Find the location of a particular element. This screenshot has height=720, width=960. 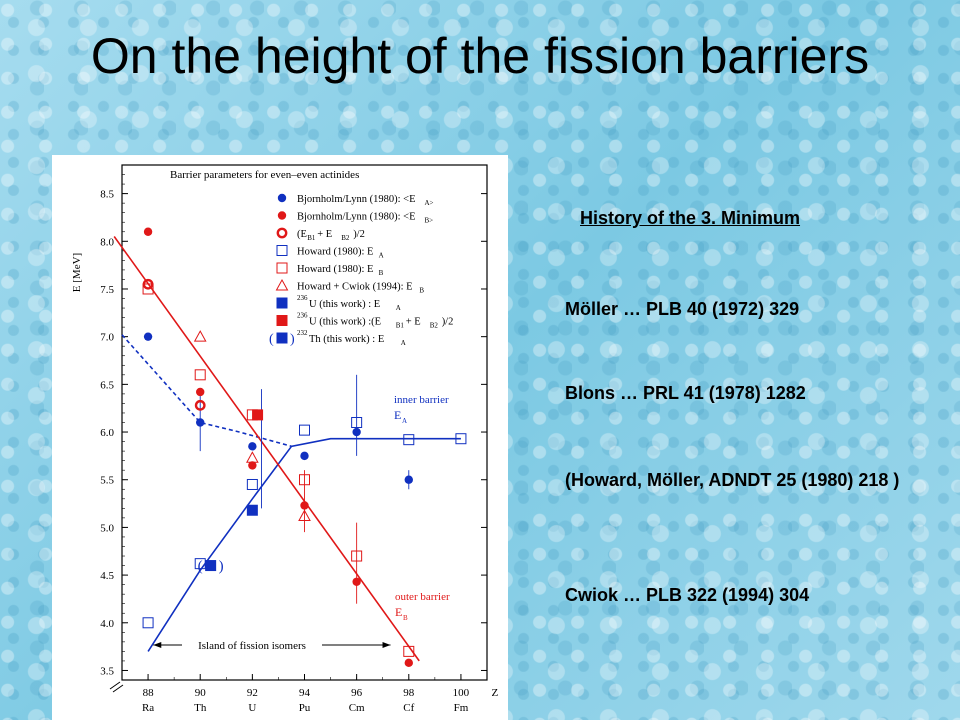

outer-barrier-index: B is located at coordinates (405, 618).